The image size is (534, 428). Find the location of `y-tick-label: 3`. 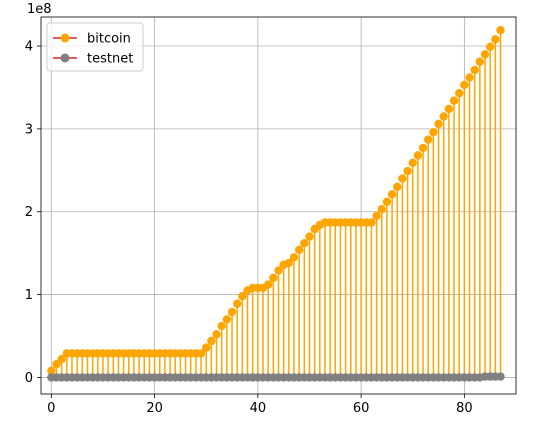

y-tick-label: 3 is located at coordinates (29, 129).